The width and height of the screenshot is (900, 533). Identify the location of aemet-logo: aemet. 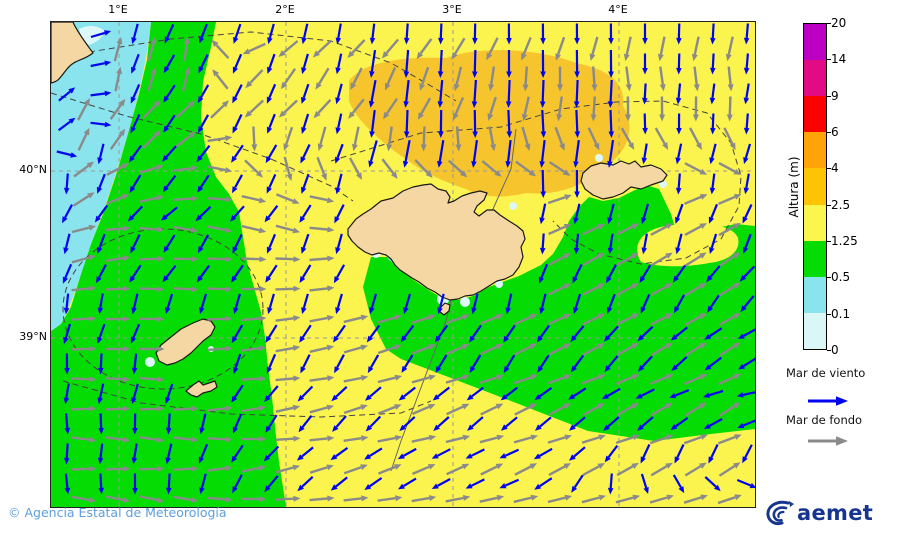
(818, 513).